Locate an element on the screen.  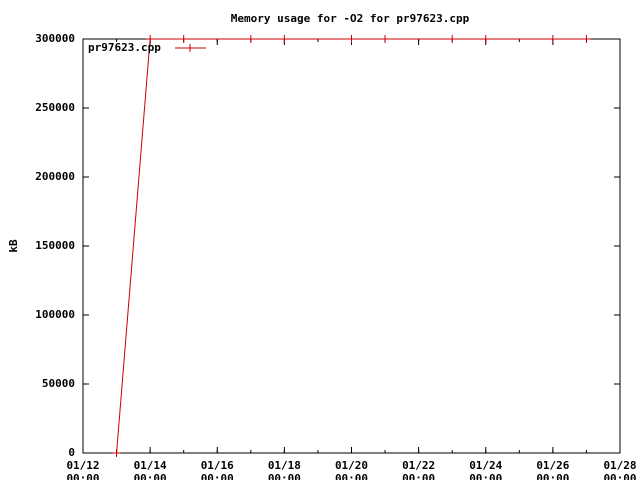
x-tick-label: 01/16 00:00 is located at coordinates (217, 469).